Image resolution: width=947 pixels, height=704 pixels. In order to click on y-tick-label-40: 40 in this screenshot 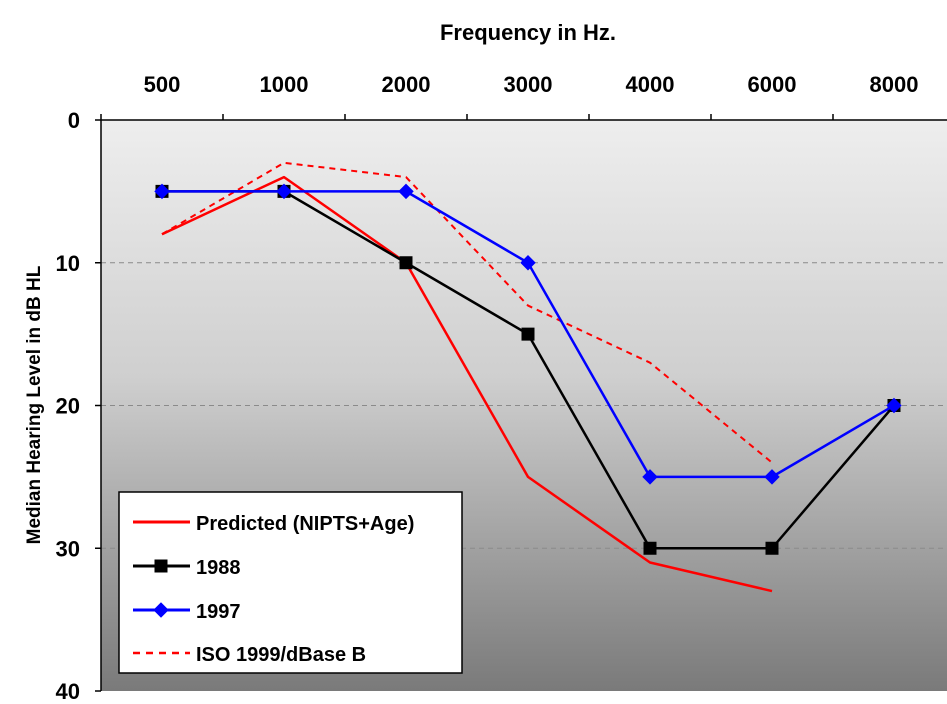, I will do `click(68, 691)`.